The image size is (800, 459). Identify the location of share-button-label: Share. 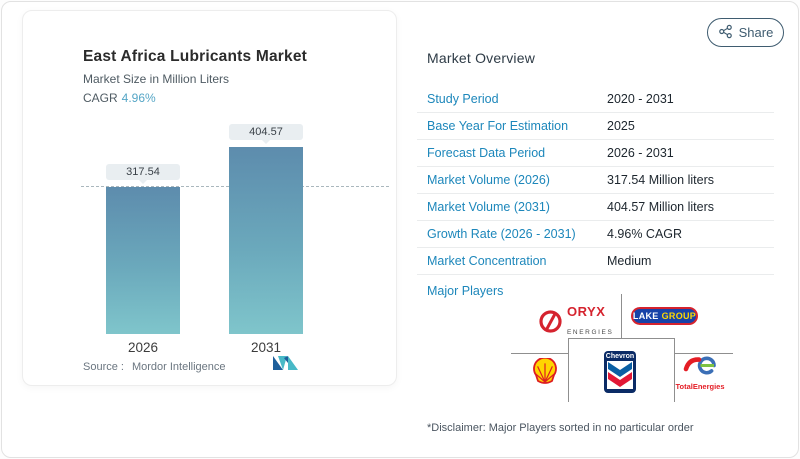
(756, 32).